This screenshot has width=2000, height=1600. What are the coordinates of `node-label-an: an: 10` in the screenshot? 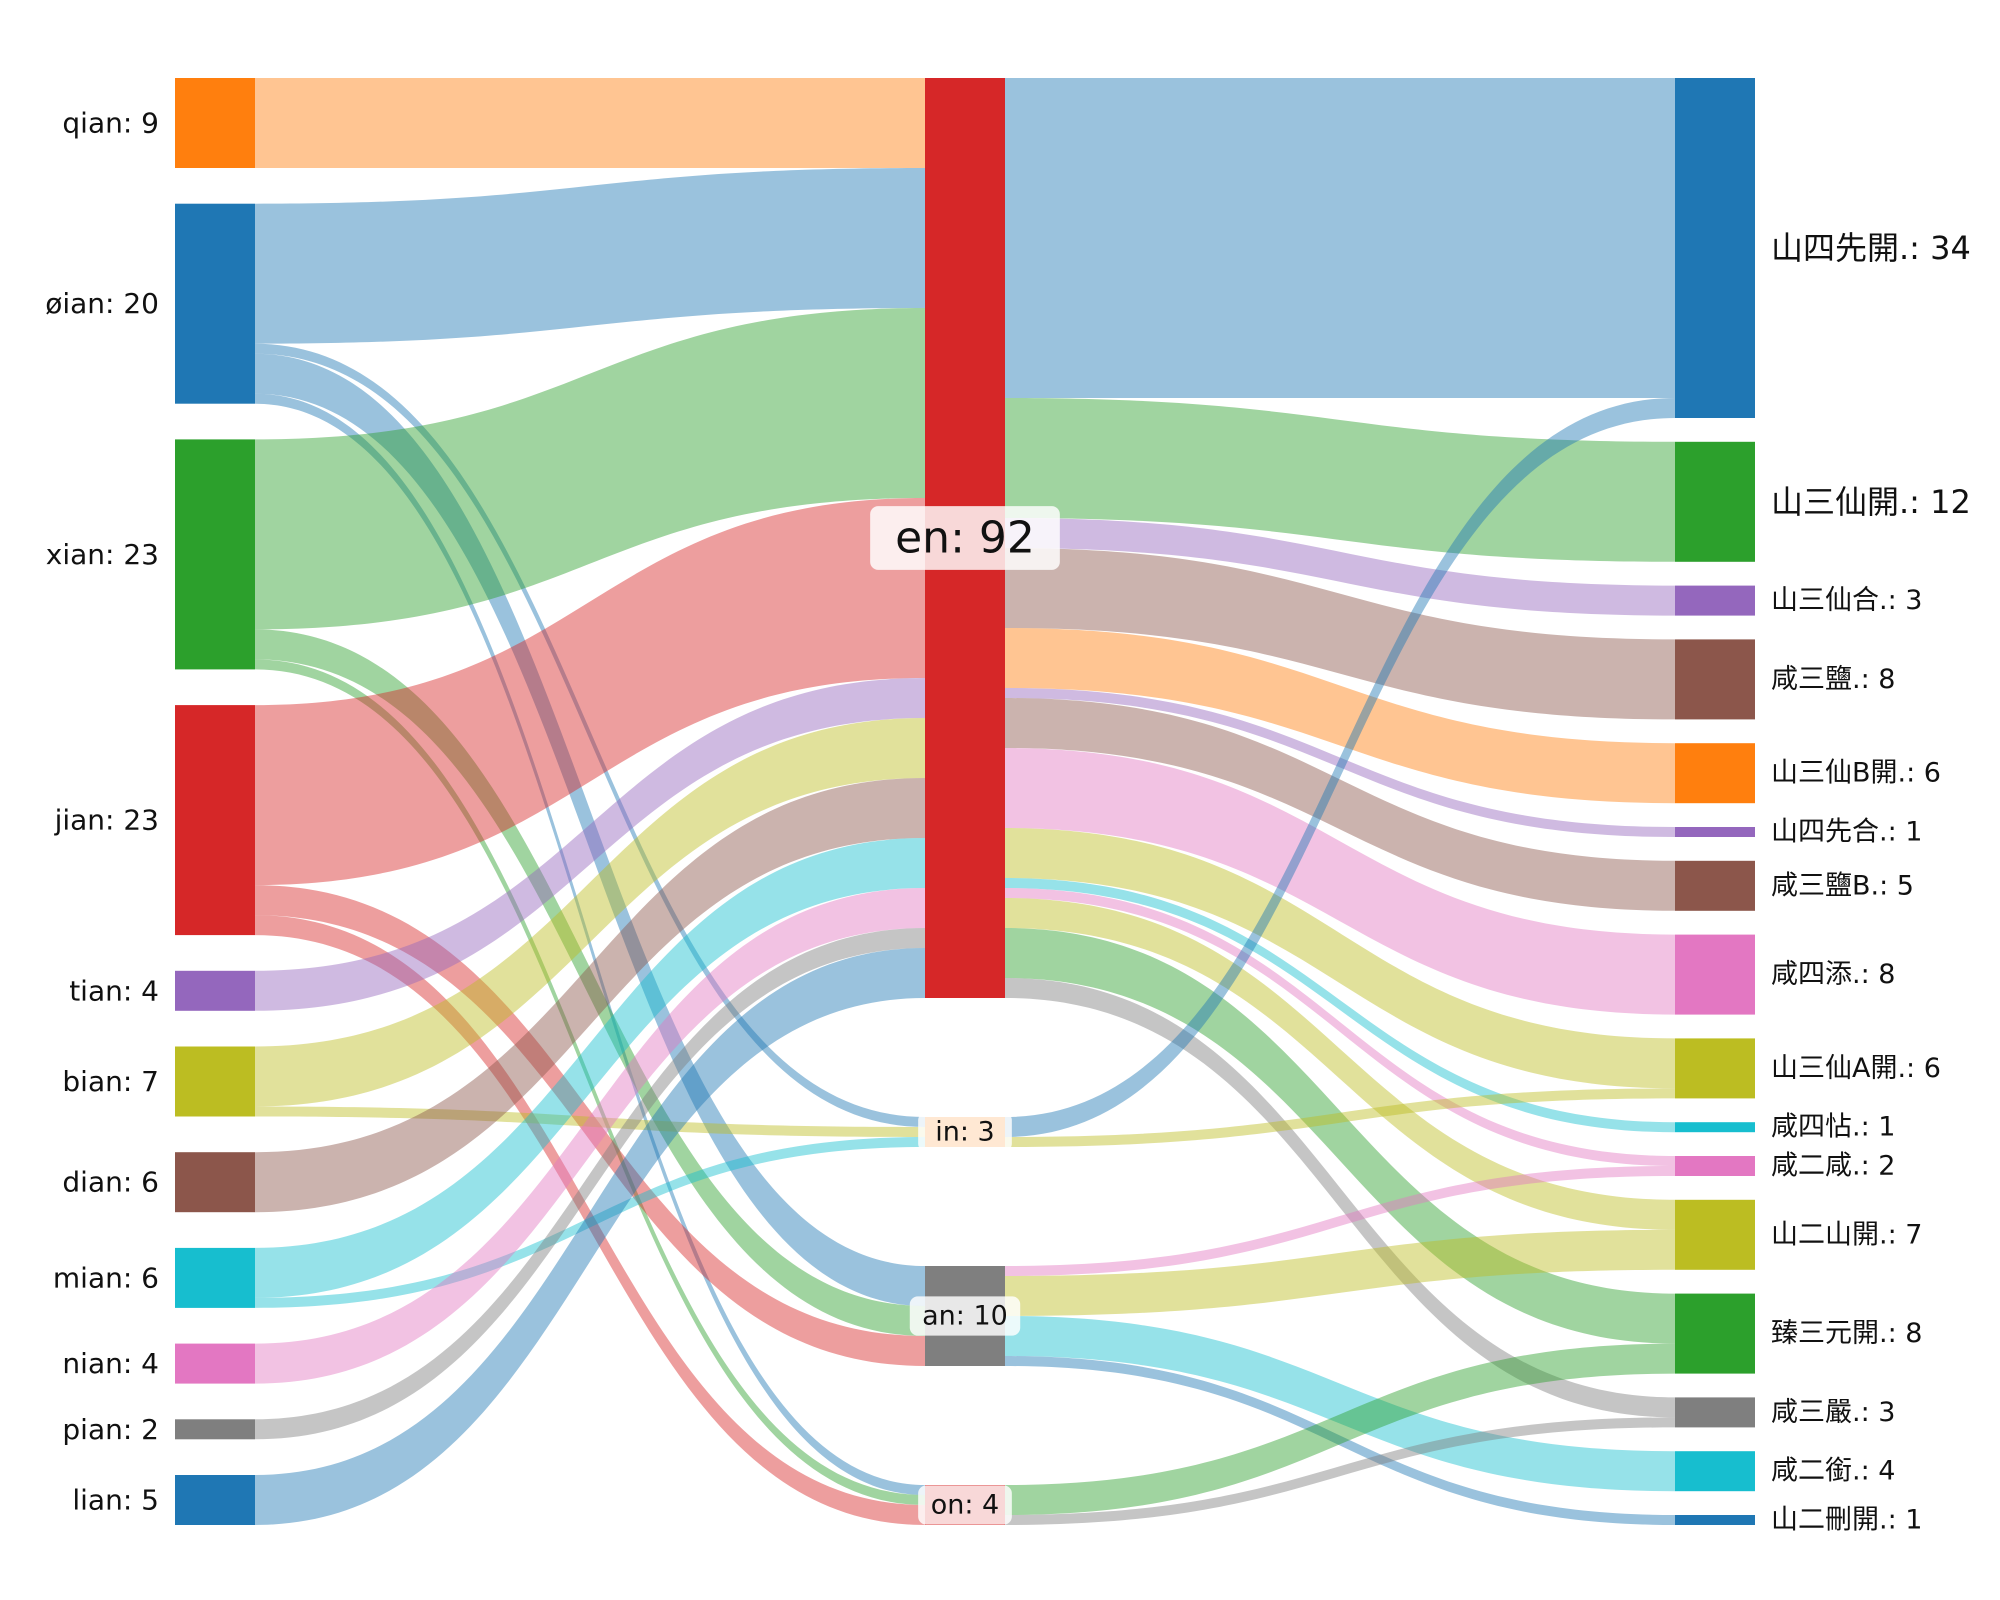 It's located at (965, 1316).